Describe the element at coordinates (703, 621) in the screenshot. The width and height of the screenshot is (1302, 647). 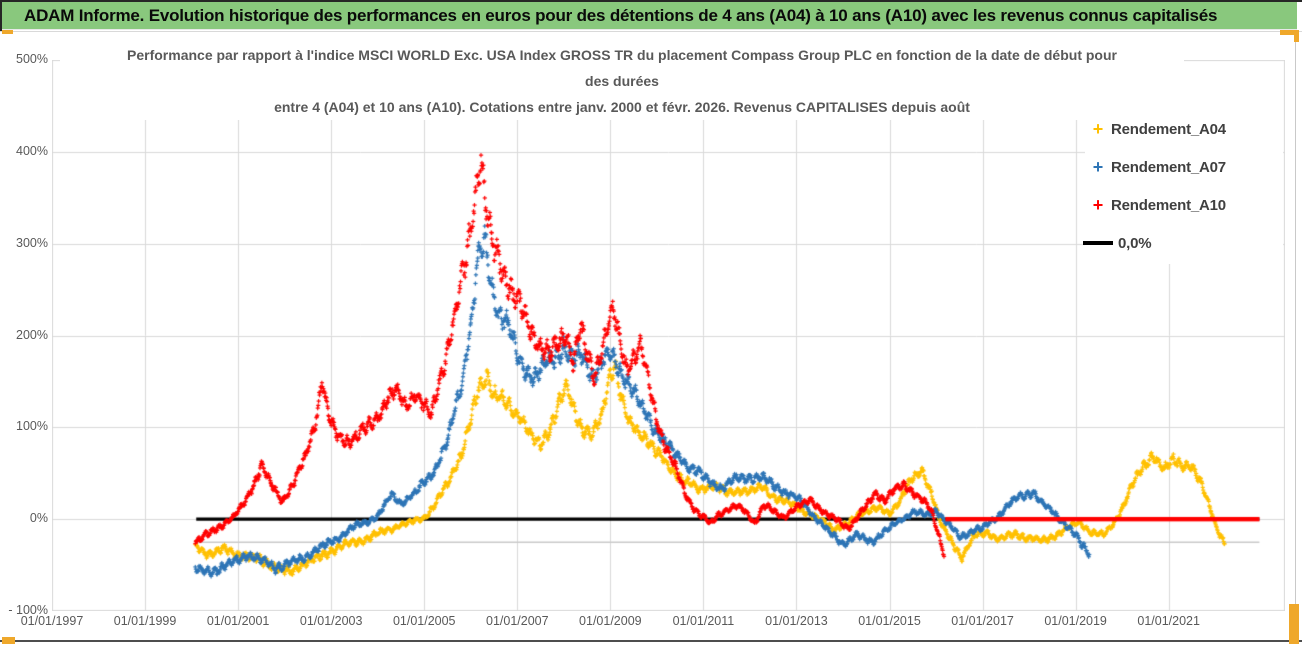
I see `x-axis-tick-label: 01/01/2011` at that location.